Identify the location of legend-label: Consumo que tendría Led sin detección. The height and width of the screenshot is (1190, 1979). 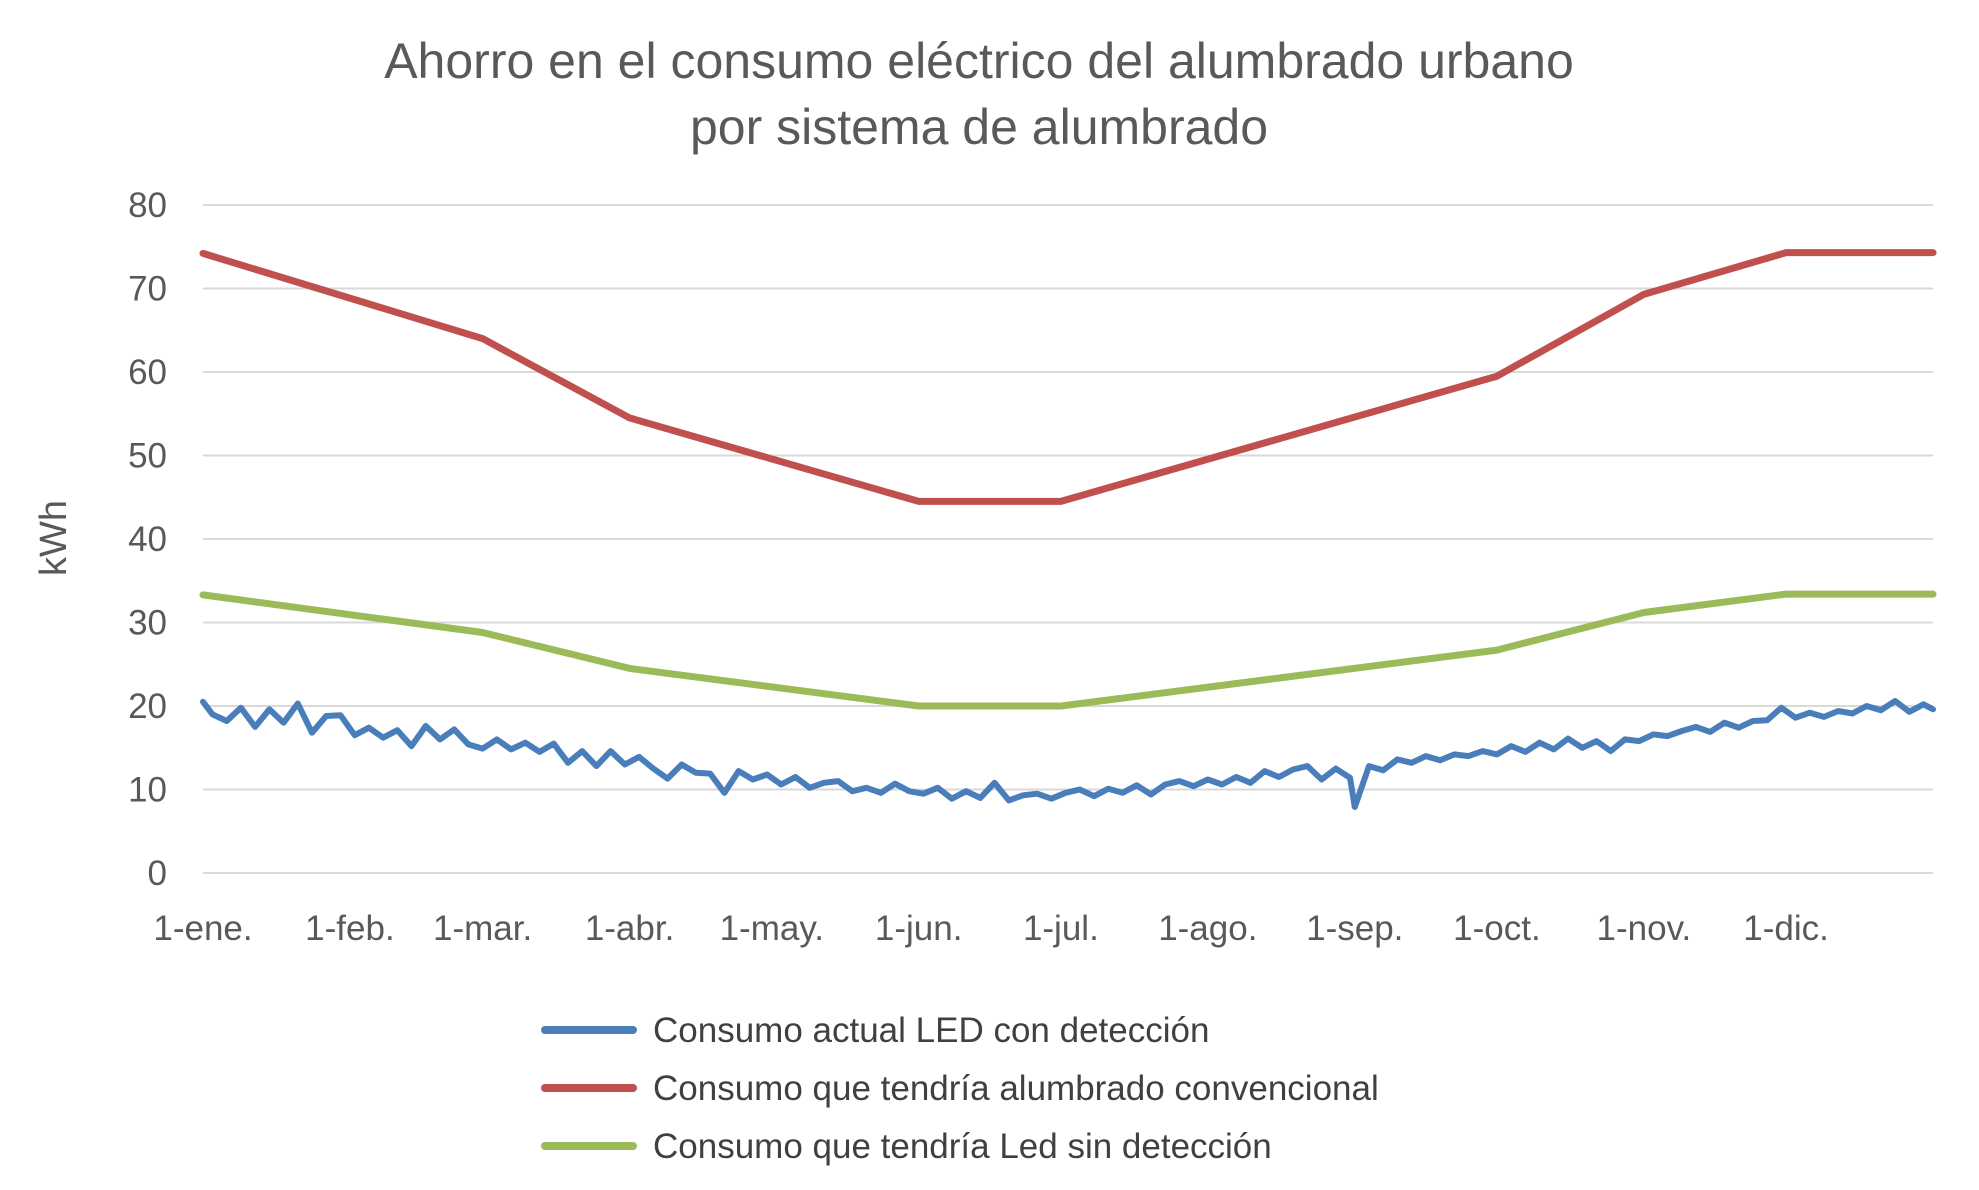
(962, 1146).